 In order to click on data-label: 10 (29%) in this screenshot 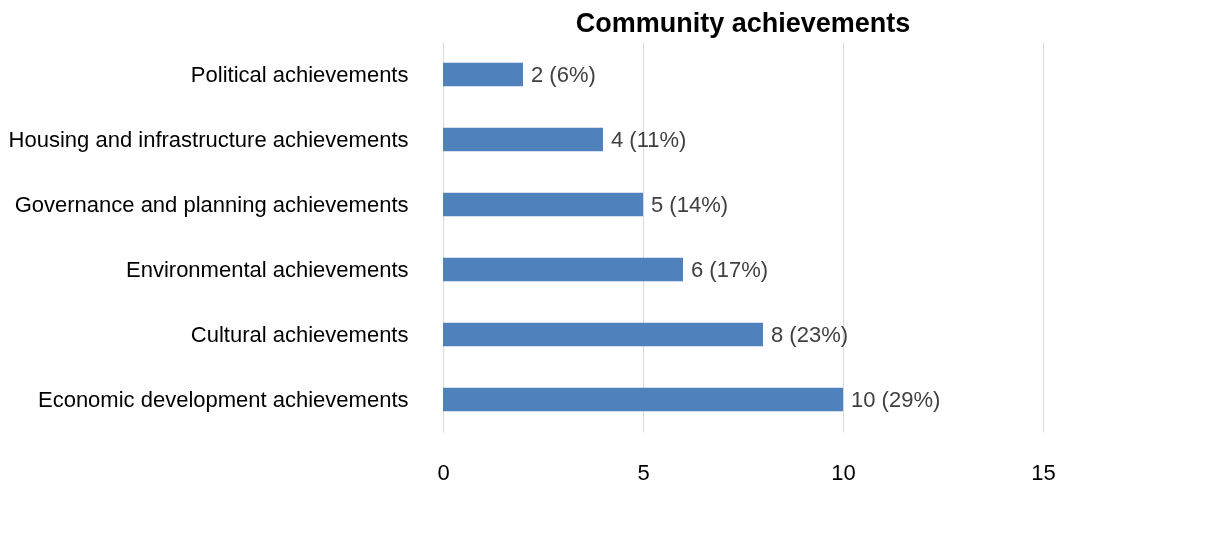, I will do `click(896, 399)`.